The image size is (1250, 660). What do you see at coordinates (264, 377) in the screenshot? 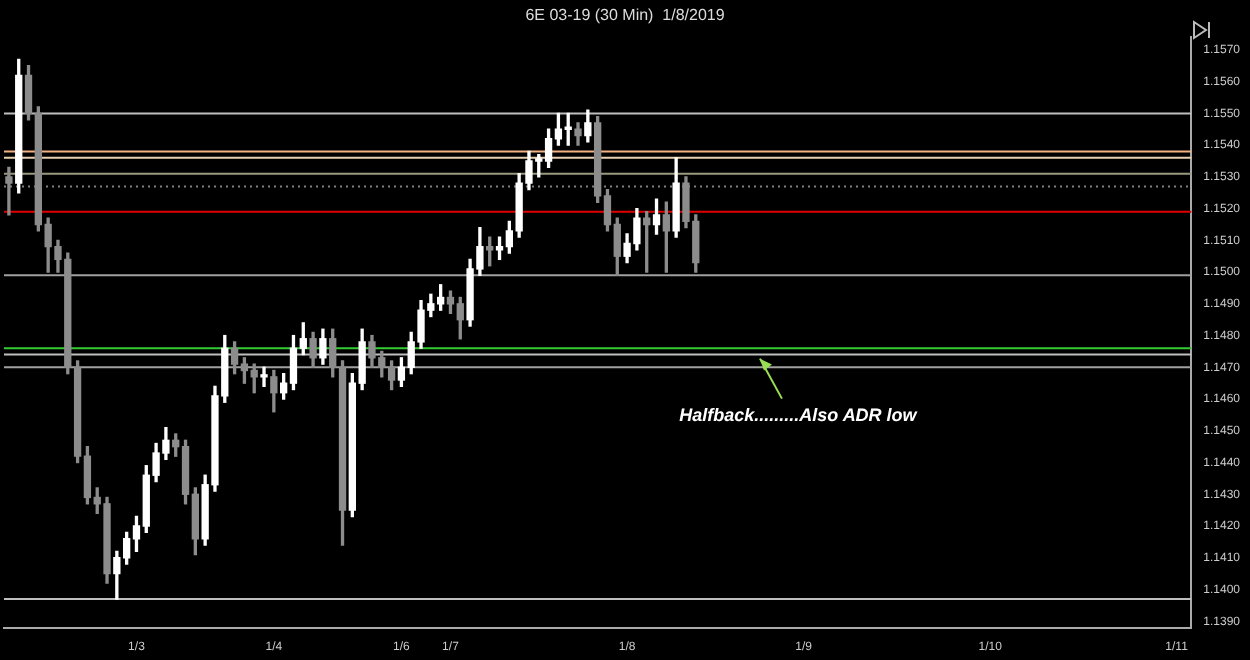
I see `candlestick` at bounding box center [264, 377].